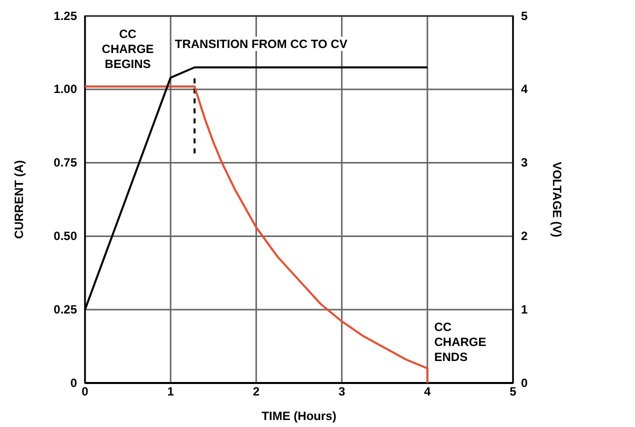  I want to click on annotation: CC CHARGE ENDS, so click(460, 342).